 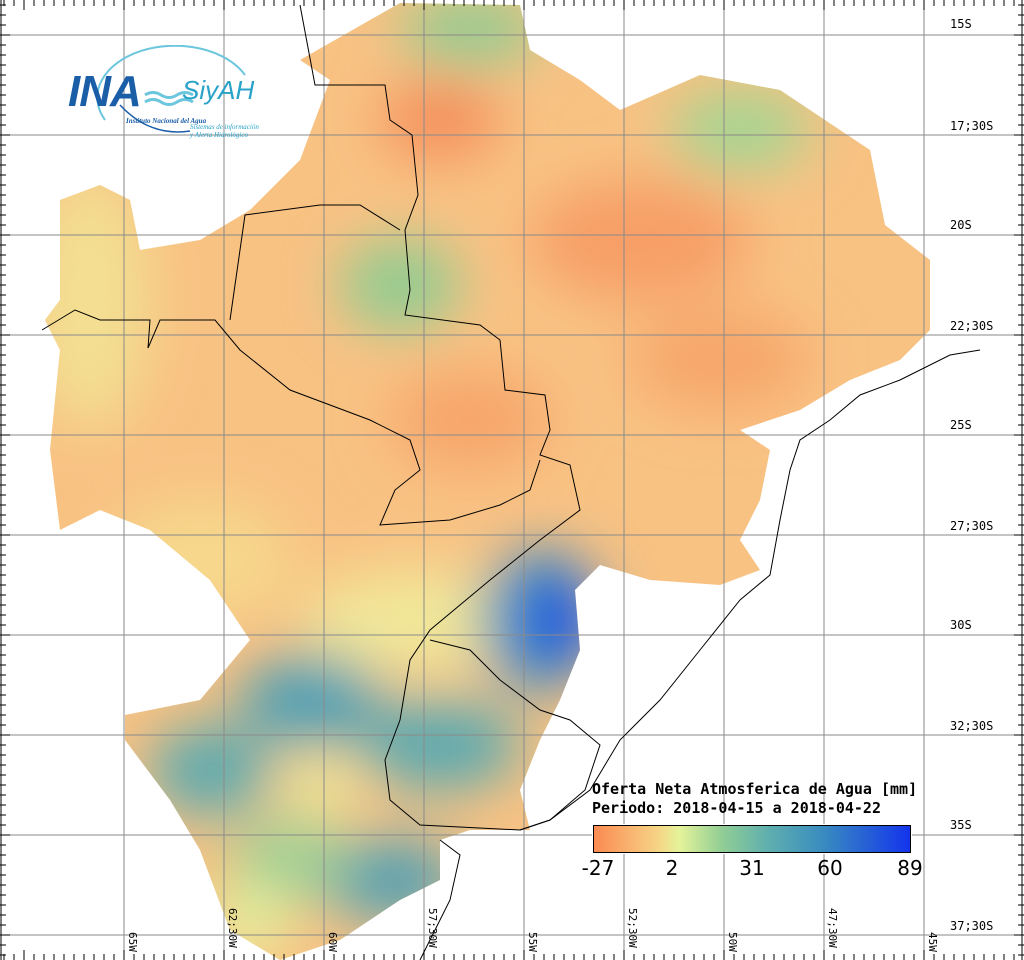 What do you see at coordinates (932, 942) in the screenshot?
I see `lon-label: 45W` at bounding box center [932, 942].